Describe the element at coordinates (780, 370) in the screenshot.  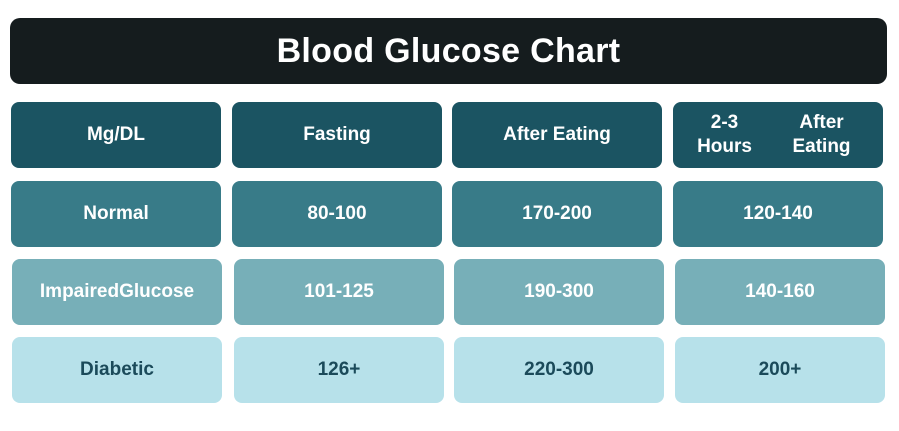
I see `value-diabetic-2-3-hours: 200+` at that location.